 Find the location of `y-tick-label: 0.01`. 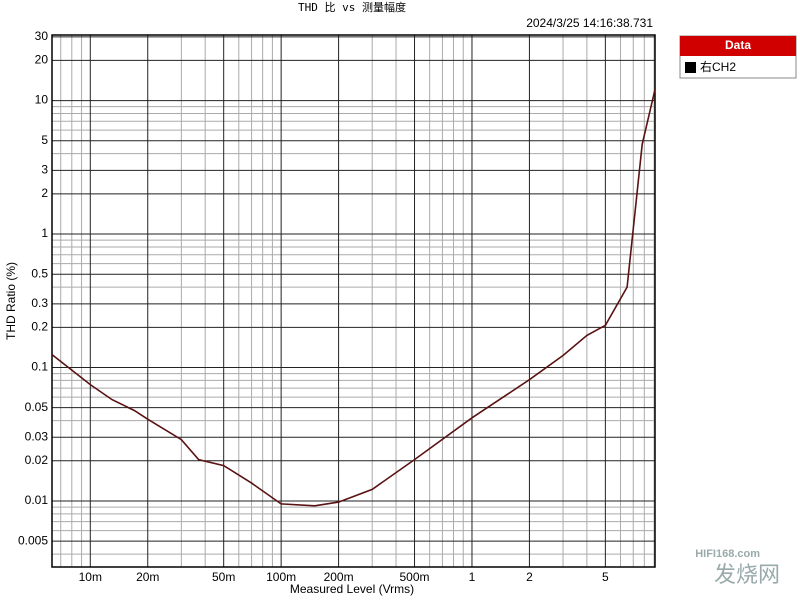

y-tick-label: 0.01 is located at coordinates (37, 500).